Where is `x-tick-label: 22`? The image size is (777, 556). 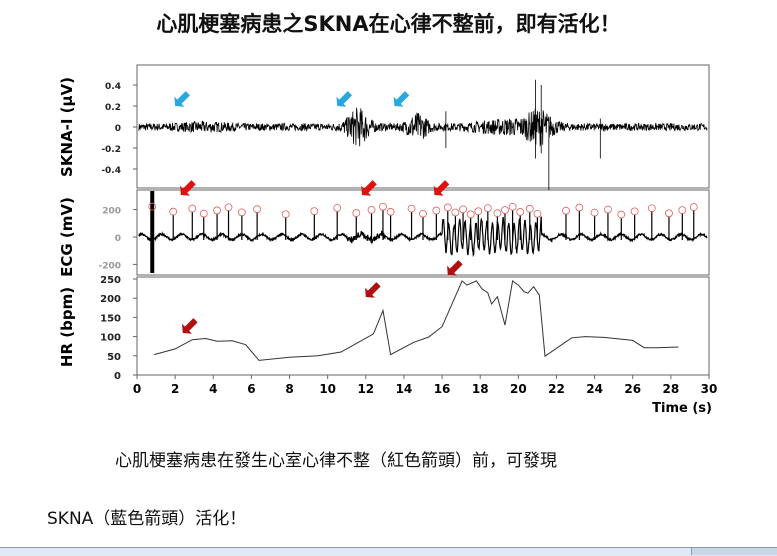
x-tick-label: 22 is located at coordinates (556, 389).